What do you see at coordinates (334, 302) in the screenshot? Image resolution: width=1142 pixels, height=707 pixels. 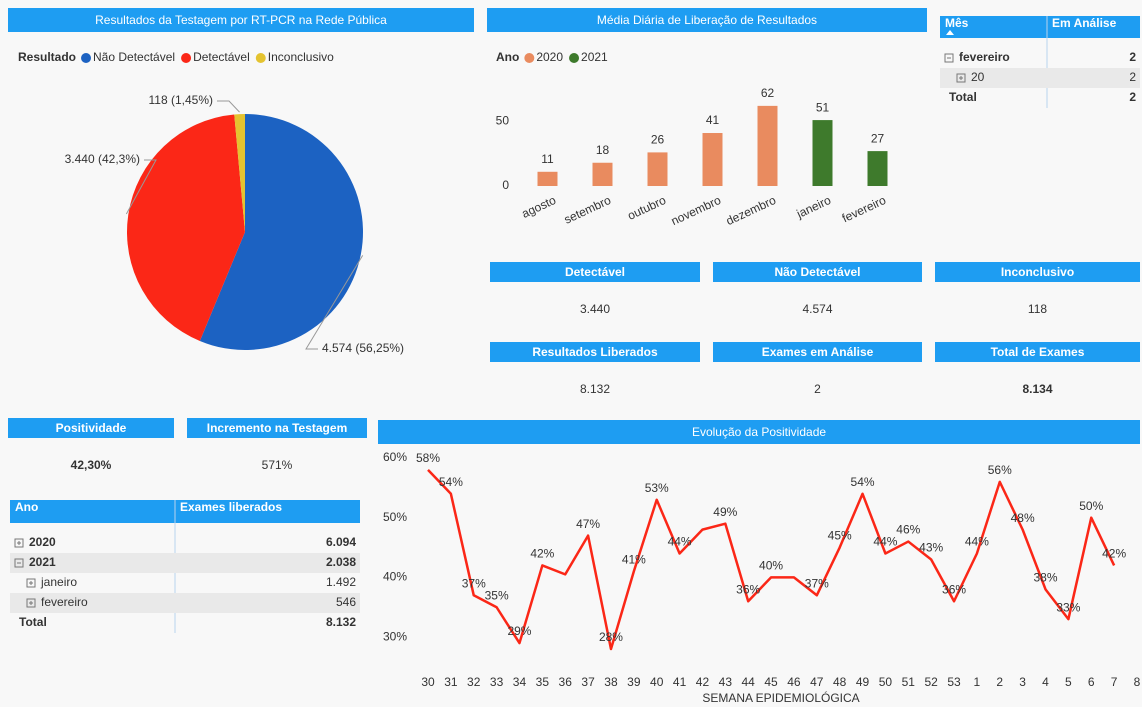 I see `leader-line` at bounding box center [334, 302].